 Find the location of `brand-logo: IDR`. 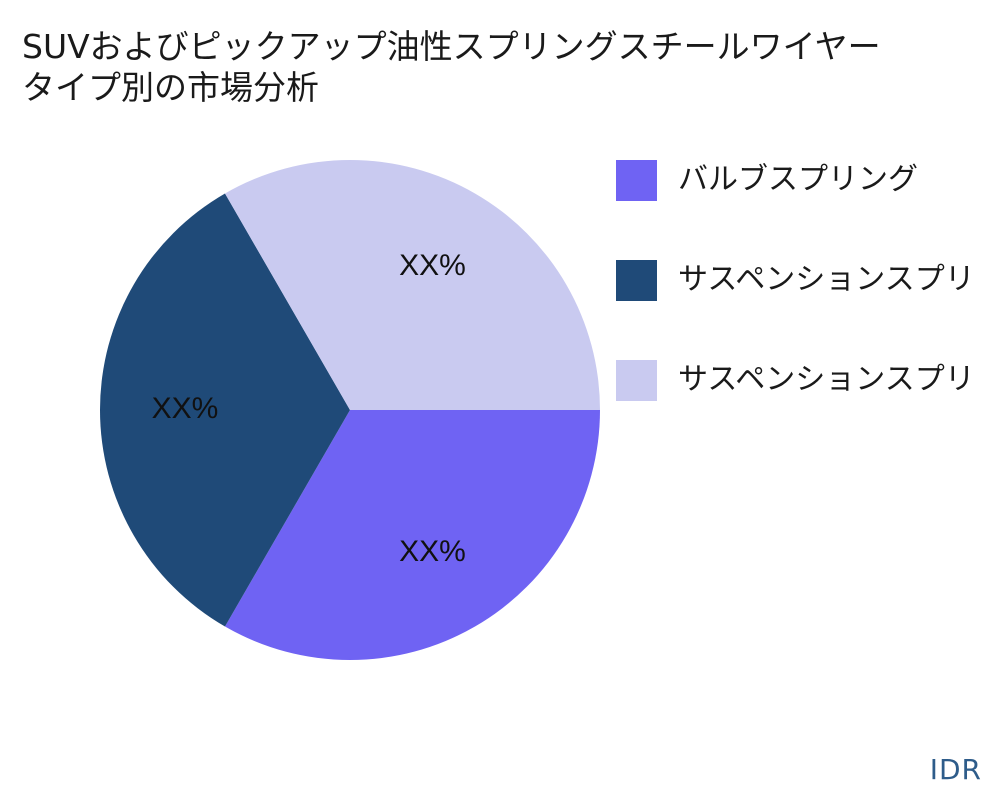

brand-logo: IDR is located at coordinates (955, 769).